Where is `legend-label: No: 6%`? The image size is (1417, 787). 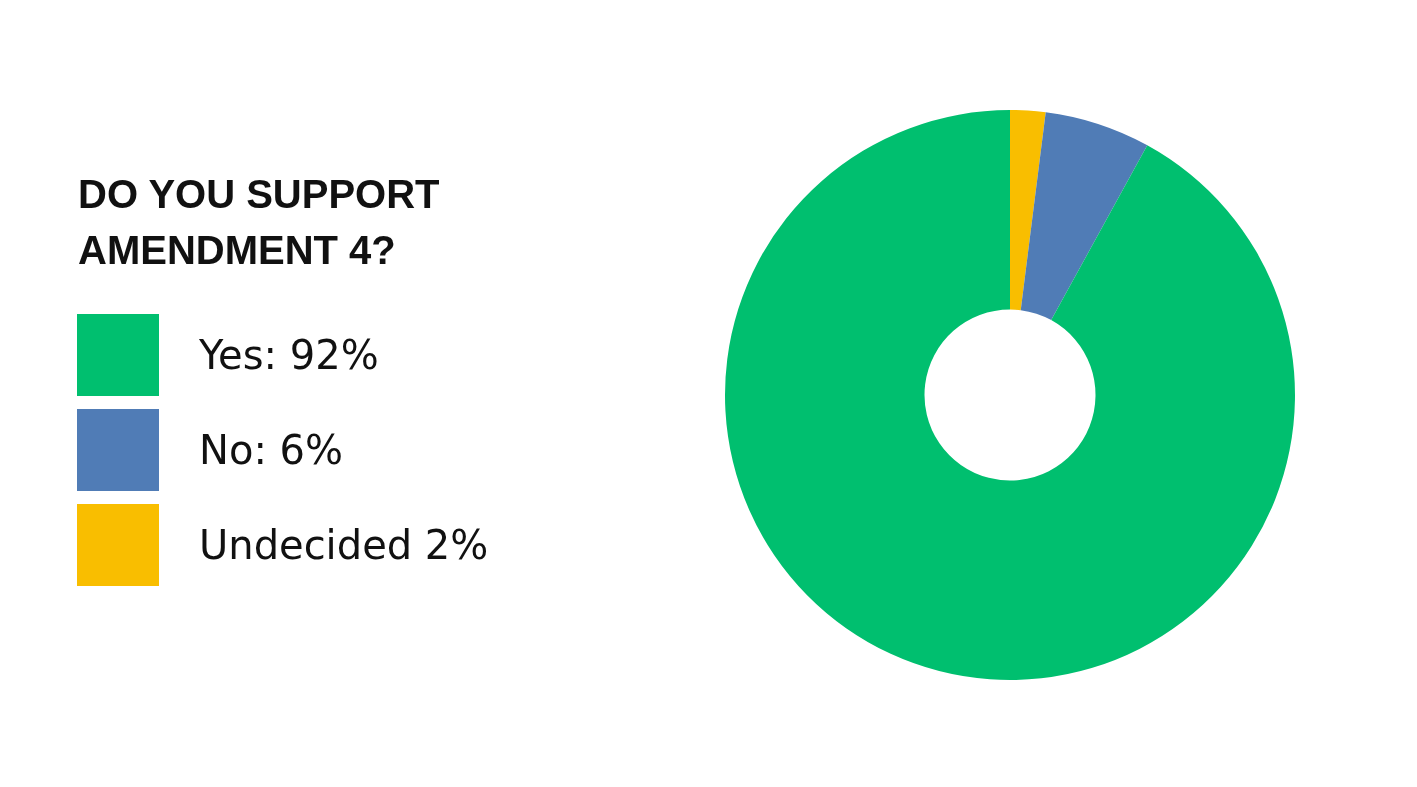
legend-label: No: 6% is located at coordinates (271, 450).